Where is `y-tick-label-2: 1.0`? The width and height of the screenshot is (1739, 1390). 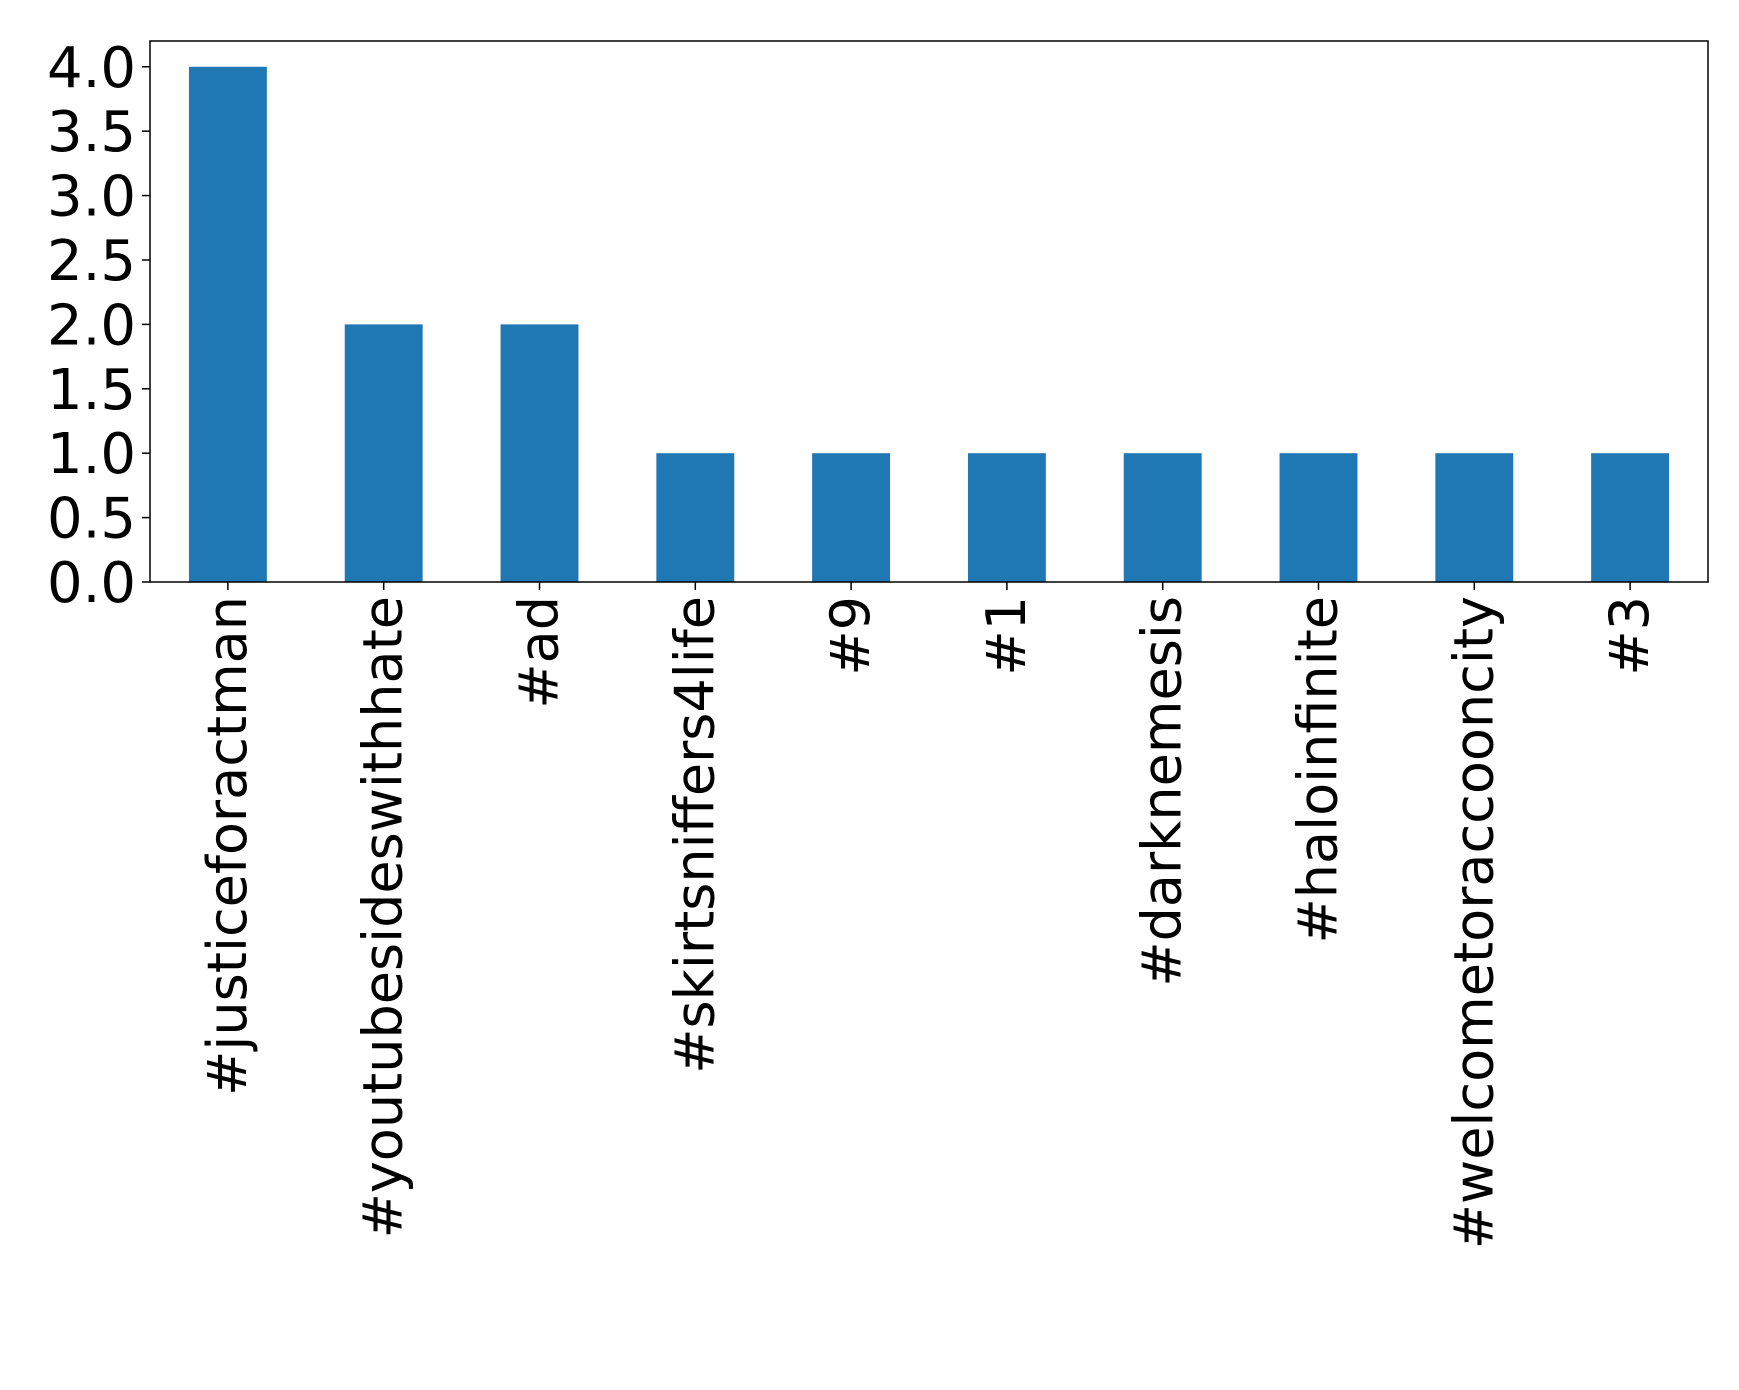 y-tick-label-2: 1.0 is located at coordinates (91, 454).